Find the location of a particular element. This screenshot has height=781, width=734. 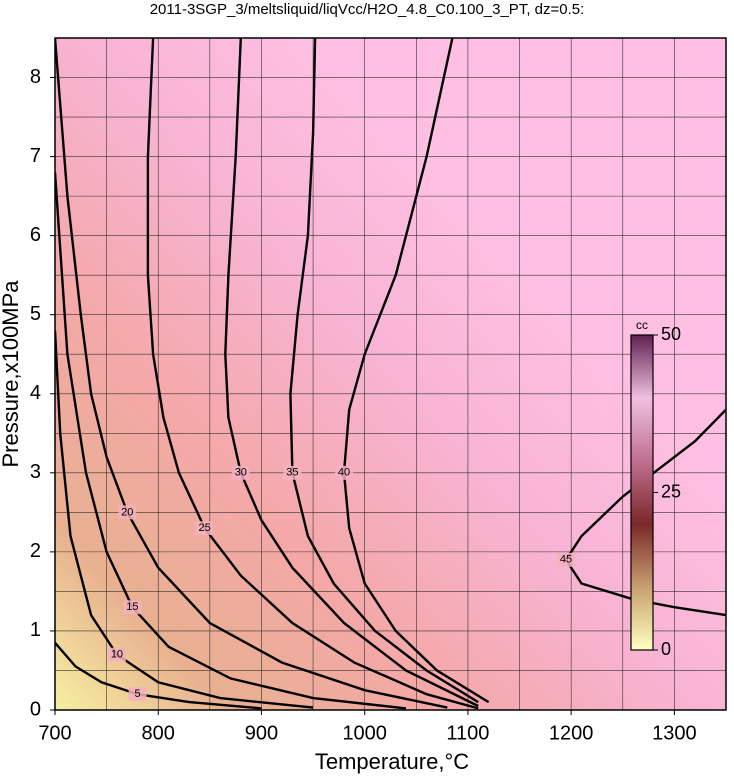

y-tick-label: 0 is located at coordinates (35, 709).